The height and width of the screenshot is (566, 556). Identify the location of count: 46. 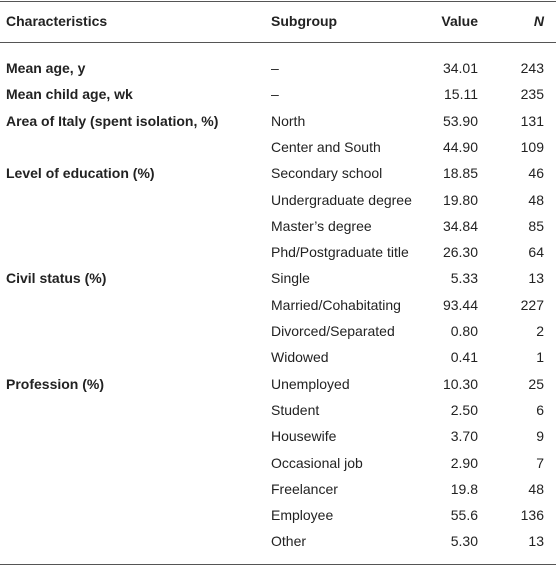
(536, 173).